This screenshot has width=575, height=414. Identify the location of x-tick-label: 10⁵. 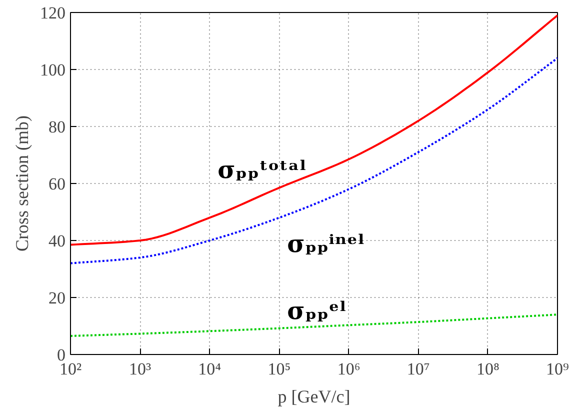
(279, 369).